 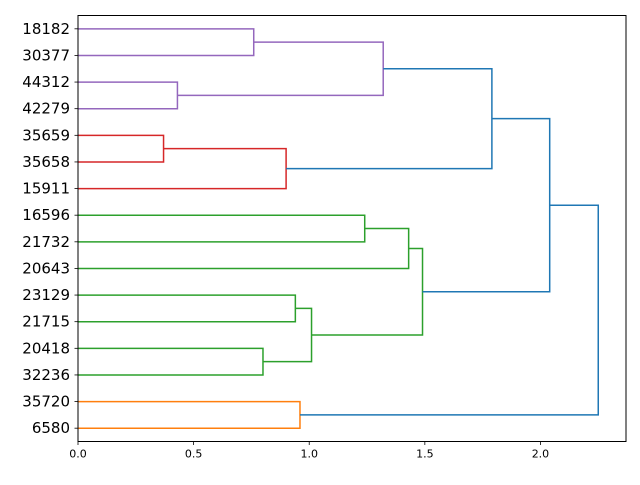 I want to click on leaf-label-30377: 30377, so click(x=46, y=55).